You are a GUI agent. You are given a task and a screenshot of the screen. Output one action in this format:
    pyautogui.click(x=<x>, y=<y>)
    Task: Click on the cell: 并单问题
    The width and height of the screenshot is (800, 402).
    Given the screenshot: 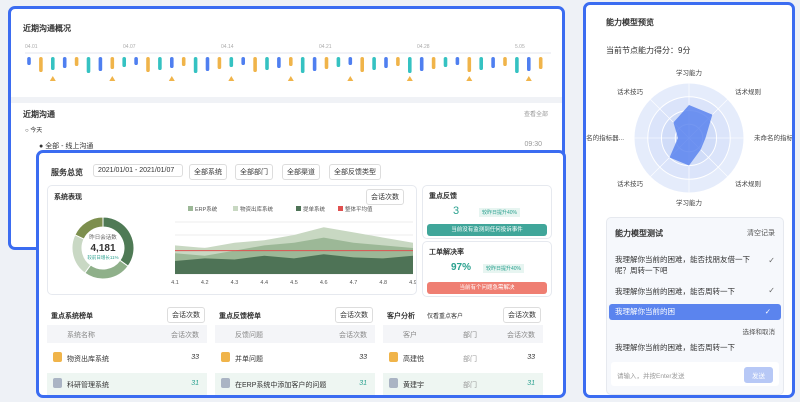 What is the action you would take?
    pyautogui.click(x=249, y=359)
    